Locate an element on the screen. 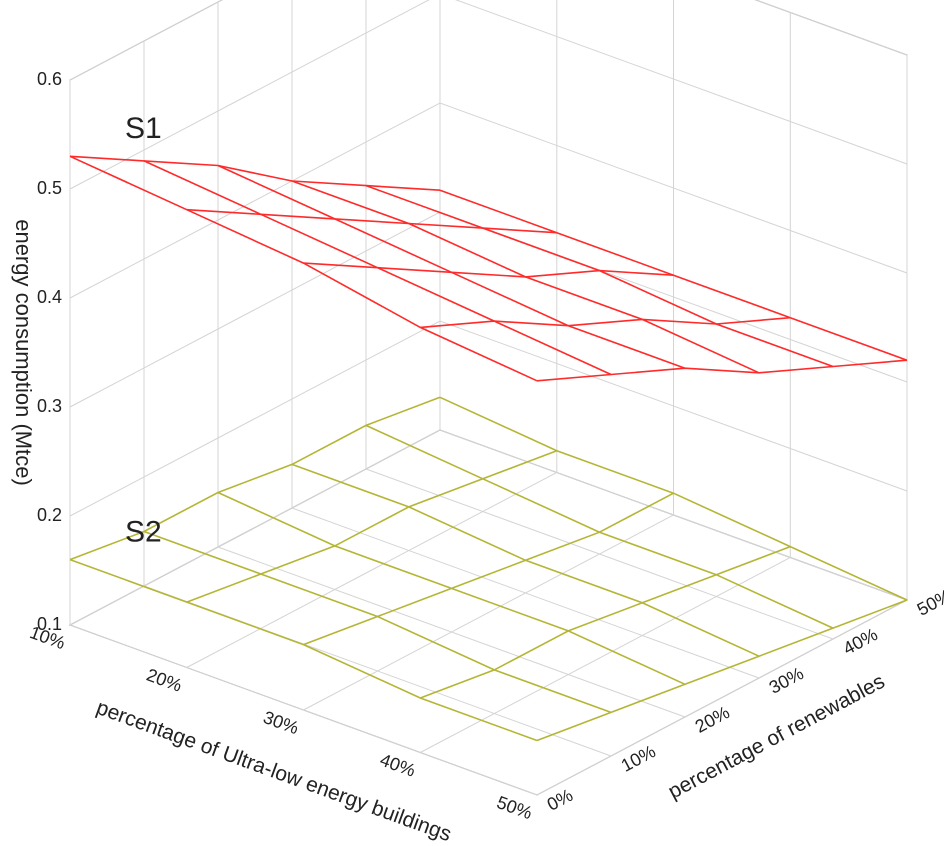  series-label: S1 is located at coordinates (143, 128).